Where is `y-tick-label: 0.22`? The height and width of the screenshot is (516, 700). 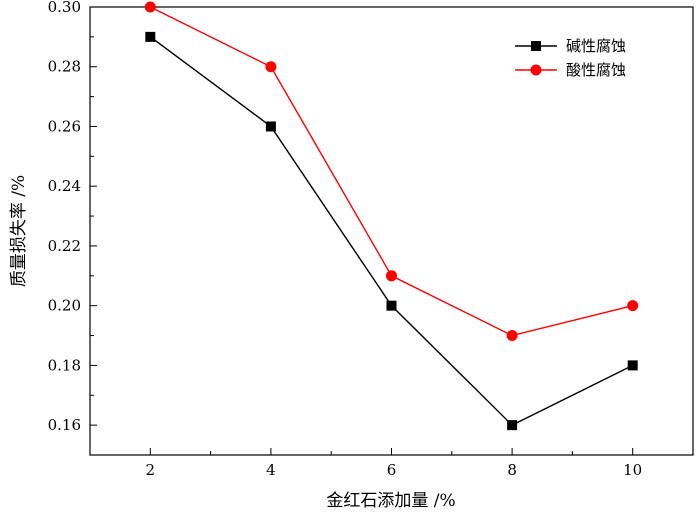
y-tick-label: 0.22 is located at coordinates (64, 246).